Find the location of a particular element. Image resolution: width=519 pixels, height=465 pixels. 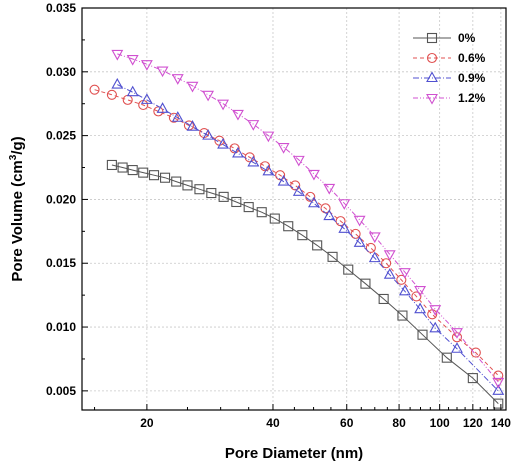

y-tick-label: 0.020 is located at coordinates (61, 199).